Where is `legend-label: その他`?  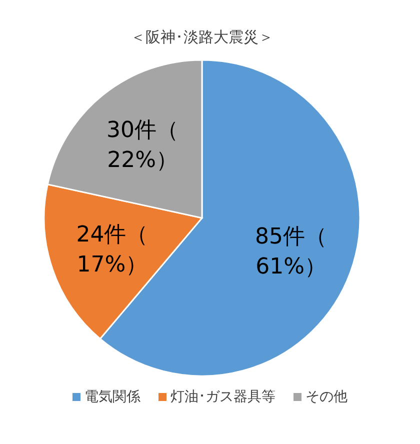 legend-label: その他 is located at coordinates (327, 397).